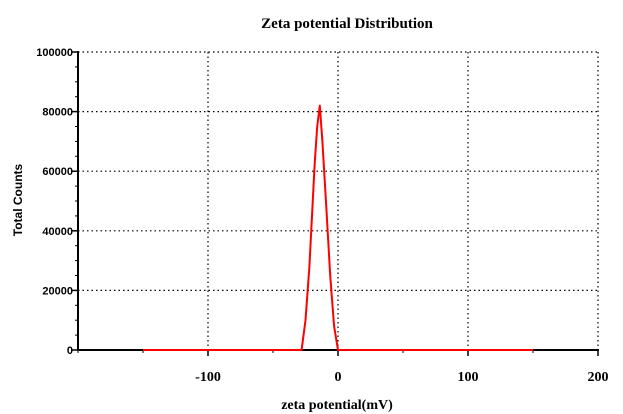  What do you see at coordinates (70, 351) in the screenshot?
I see `y-tick-label: 0` at bounding box center [70, 351].